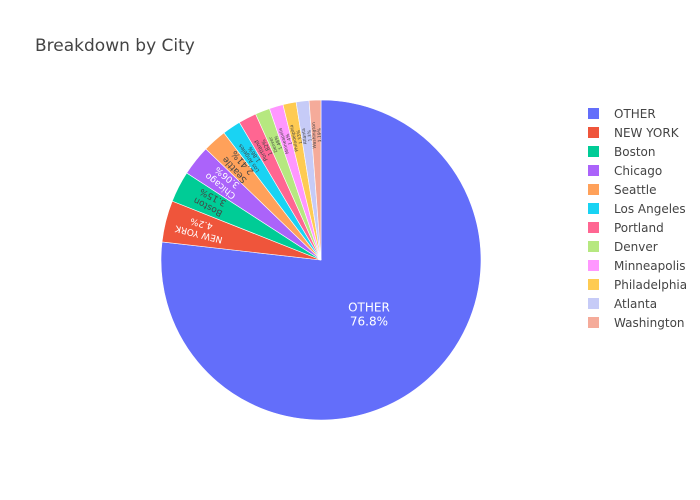 The height and width of the screenshot is (500, 700). I want to click on legend-item-denver: Denver, so click(623, 247).